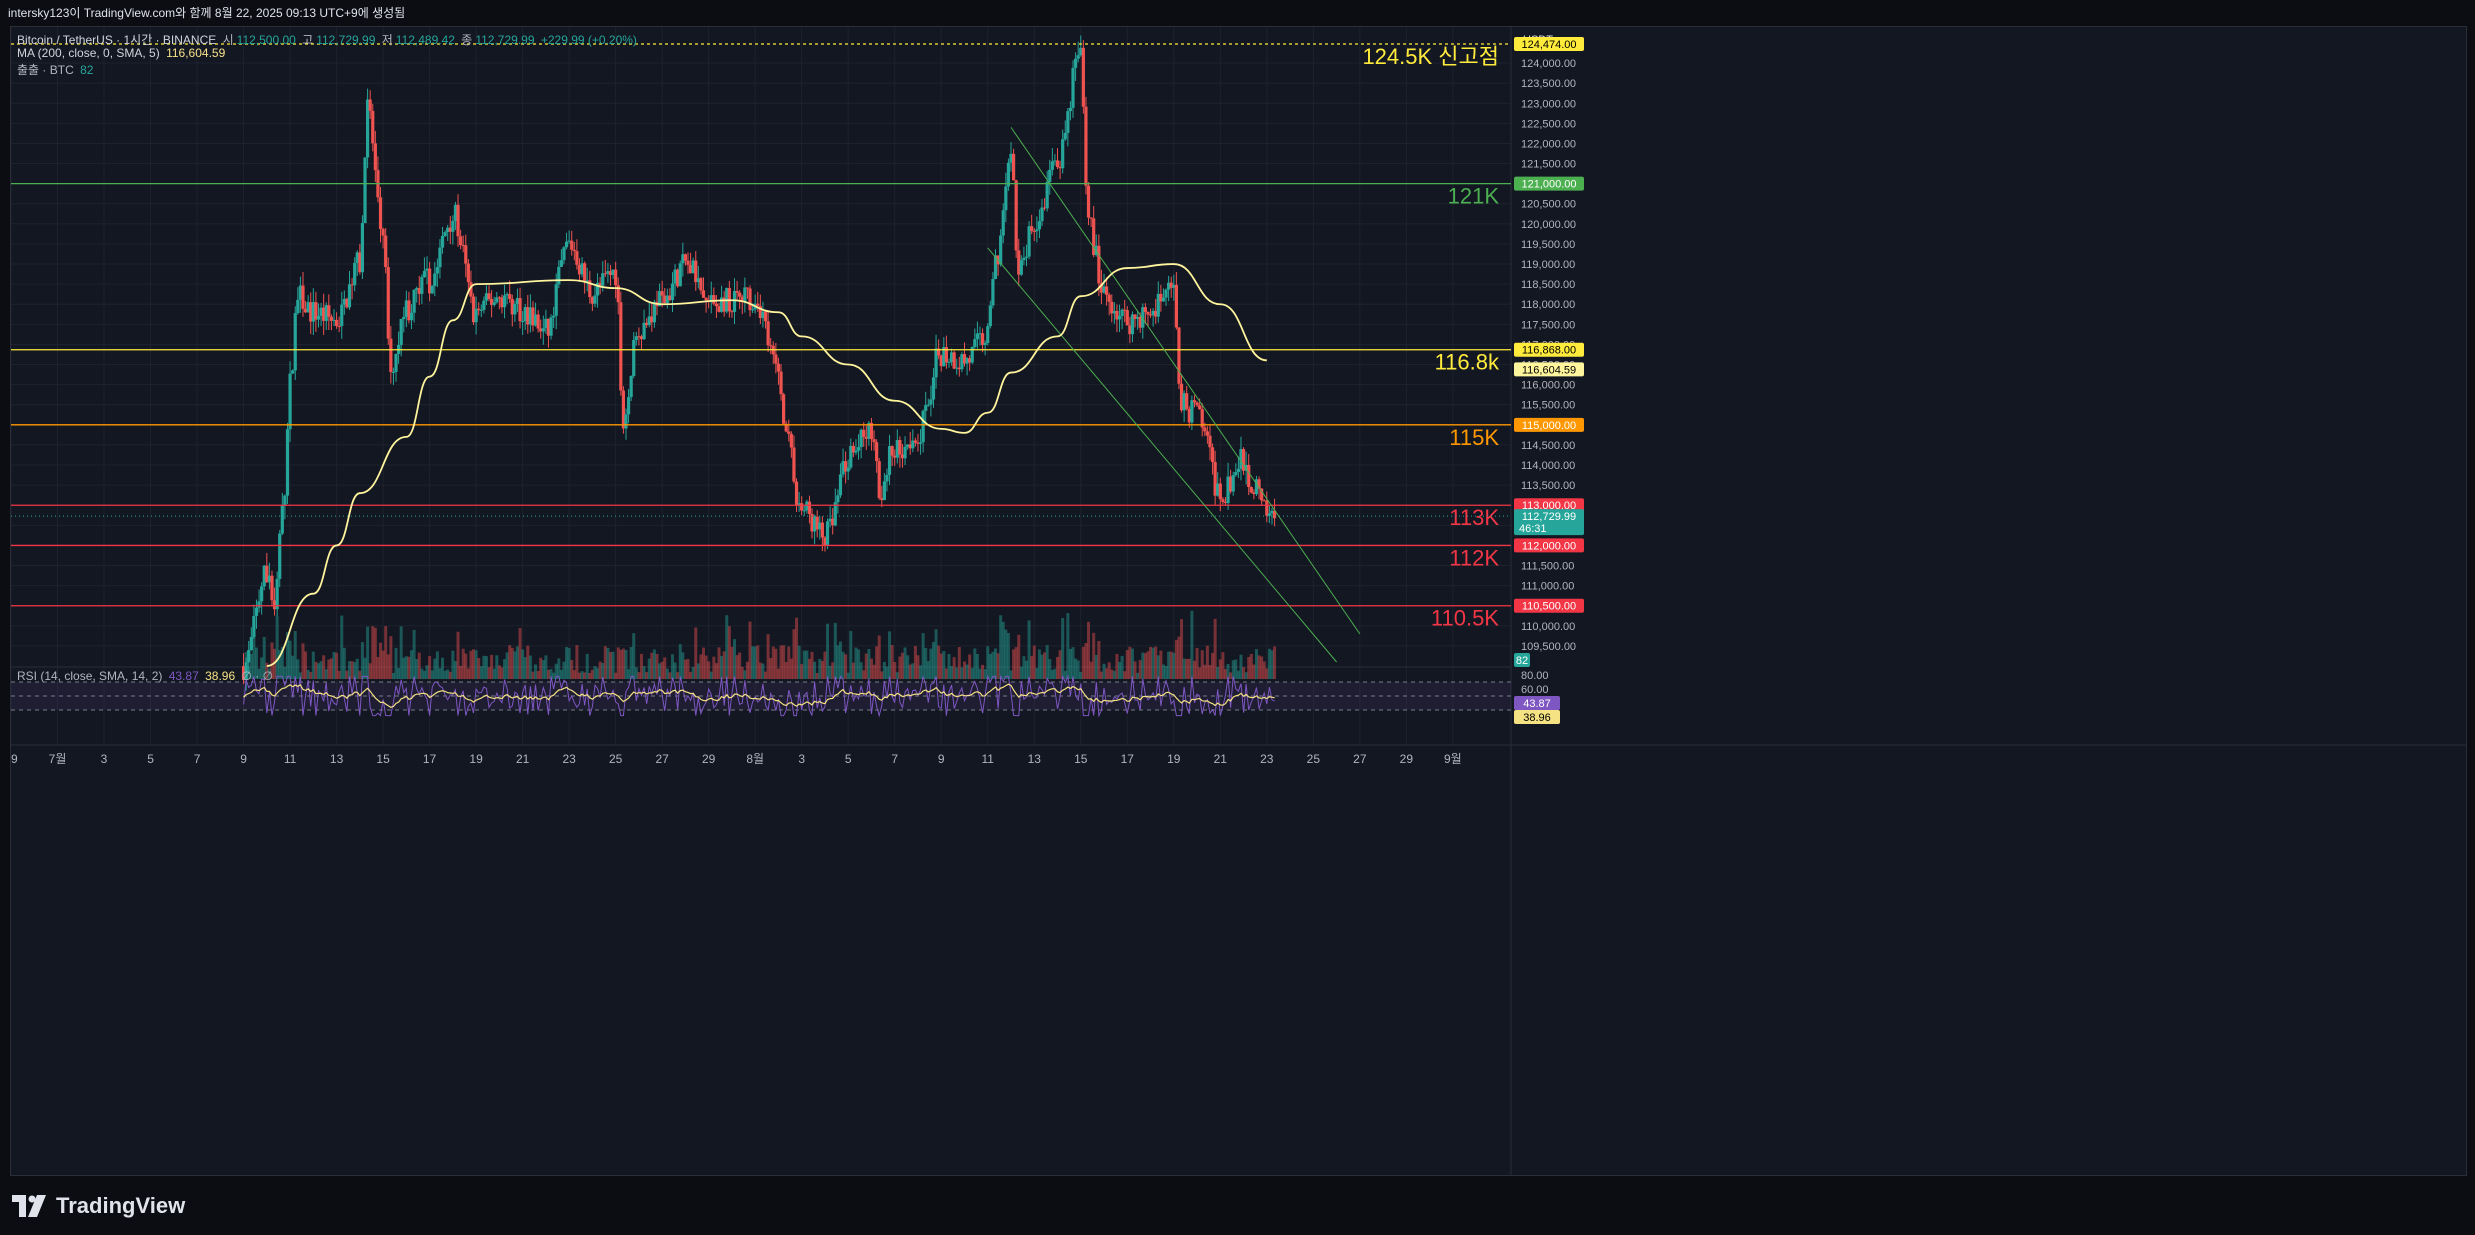  Describe the element at coordinates (1128, 759) in the screenshot. I see `time-tick: 17` at that location.